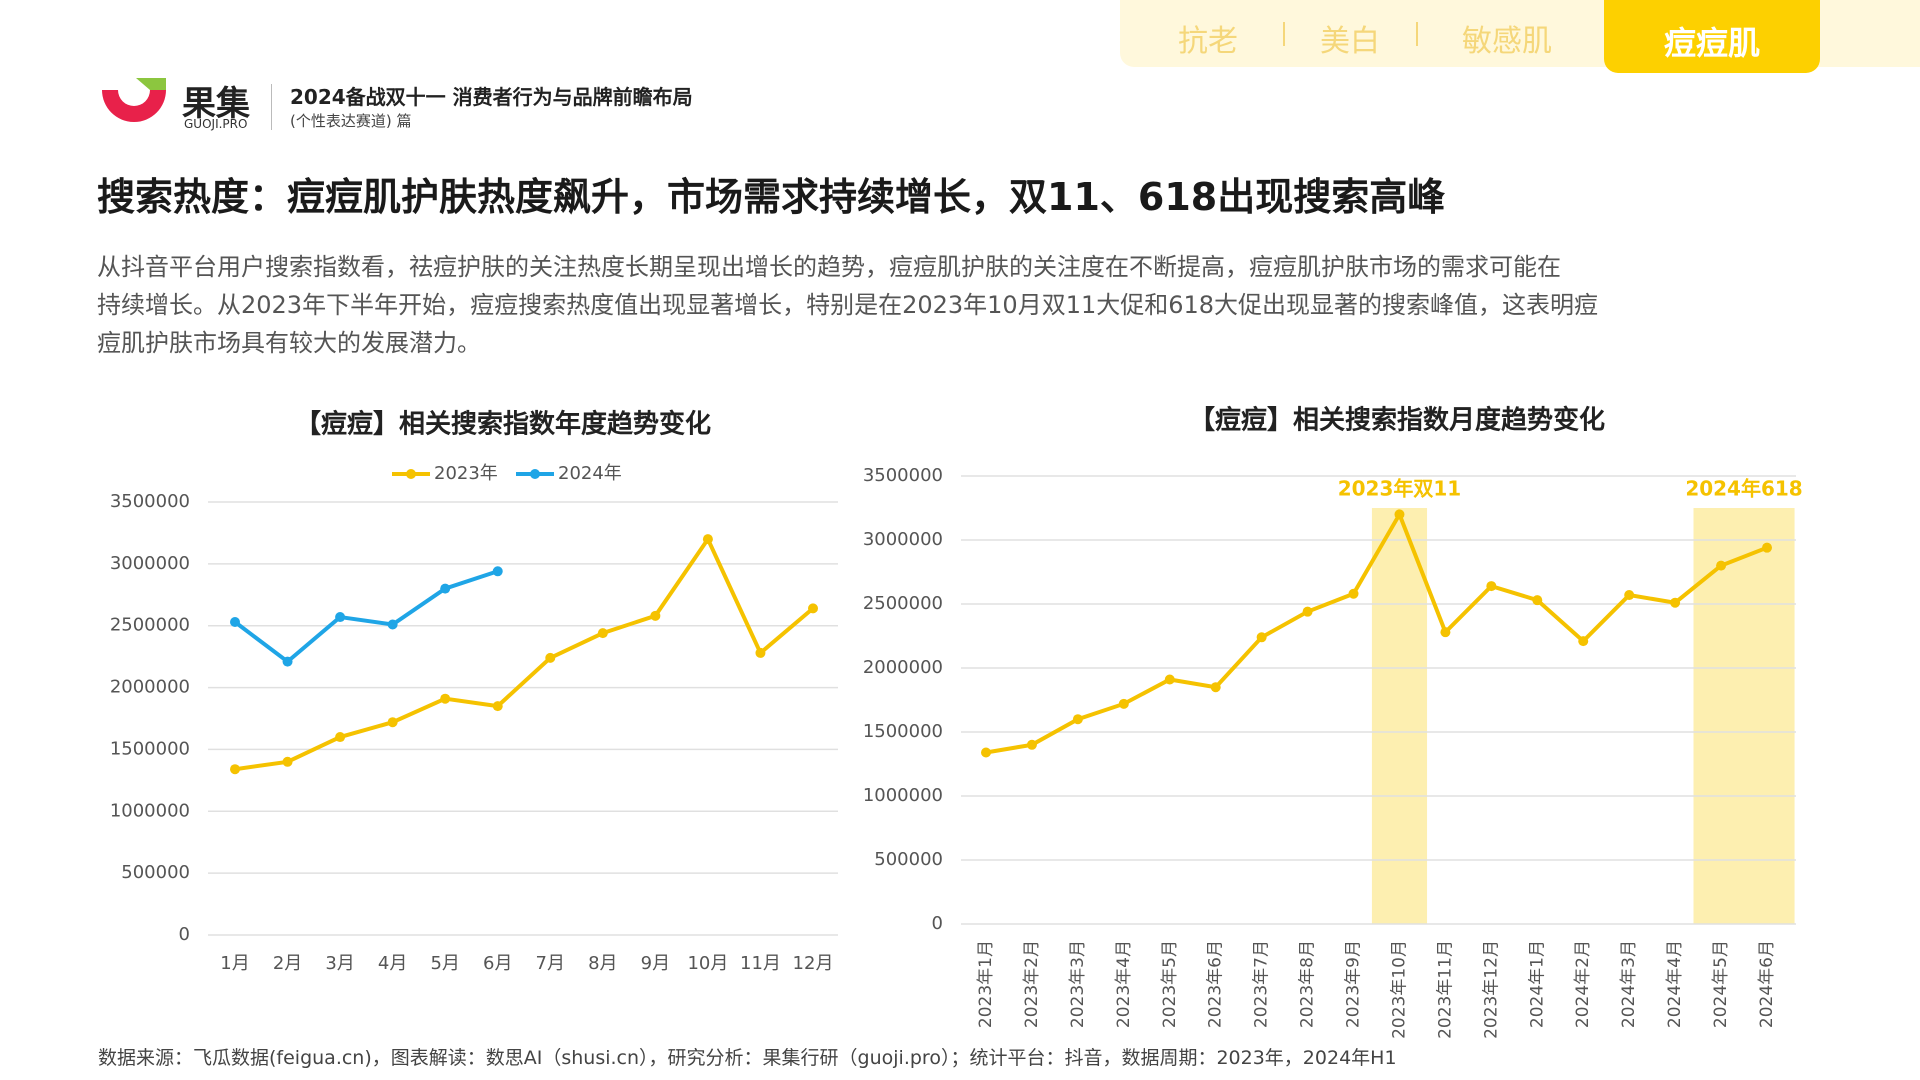 The image size is (1920, 1080). What do you see at coordinates (134, 100) in the screenshot?
I see `logo` at bounding box center [134, 100].